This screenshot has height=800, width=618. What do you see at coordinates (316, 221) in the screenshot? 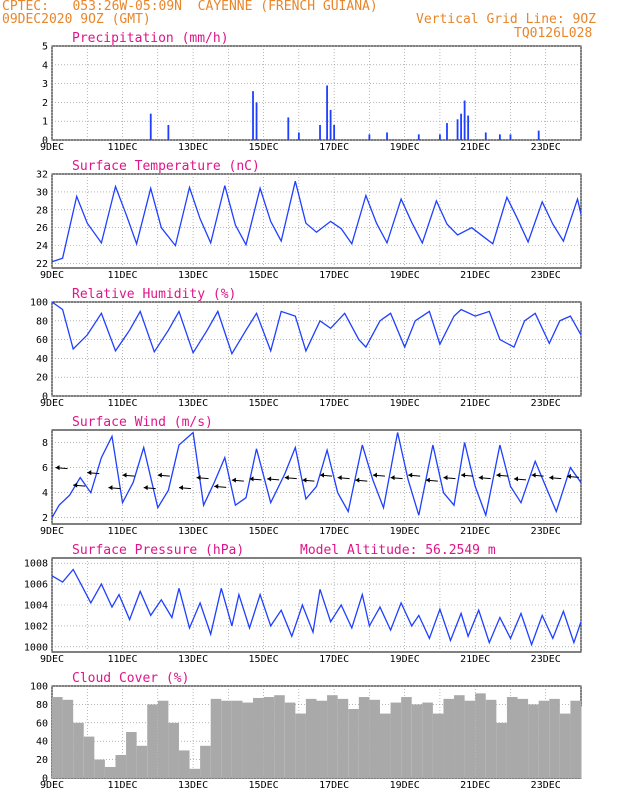
I see `panel-frame` at bounding box center [316, 221].